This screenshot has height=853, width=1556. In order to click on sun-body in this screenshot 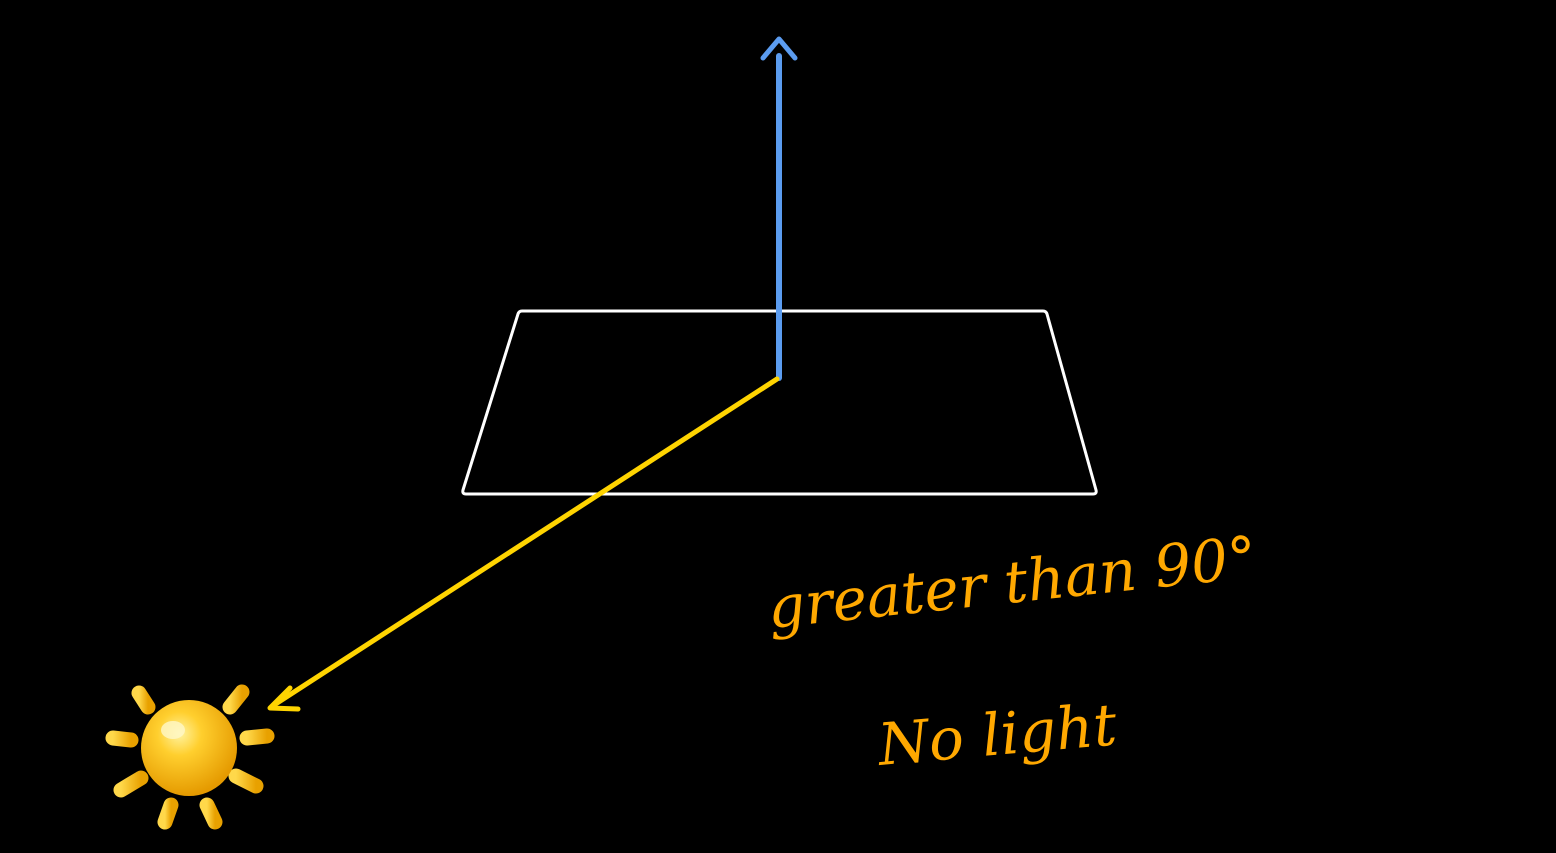, I will do `click(189, 748)`.